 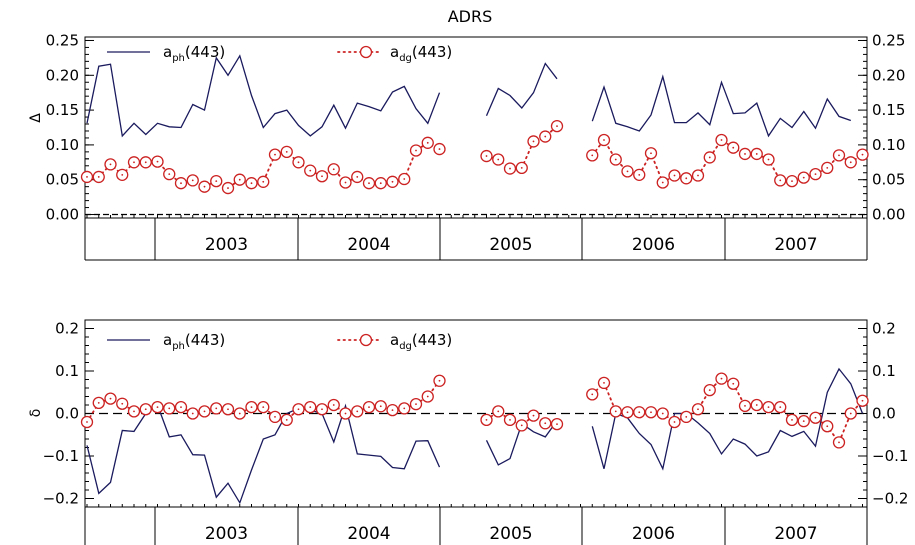 What do you see at coordinates (884, 371) in the screenshot?
I see `y-tick-label-right: 0.1` at bounding box center [884, 371].